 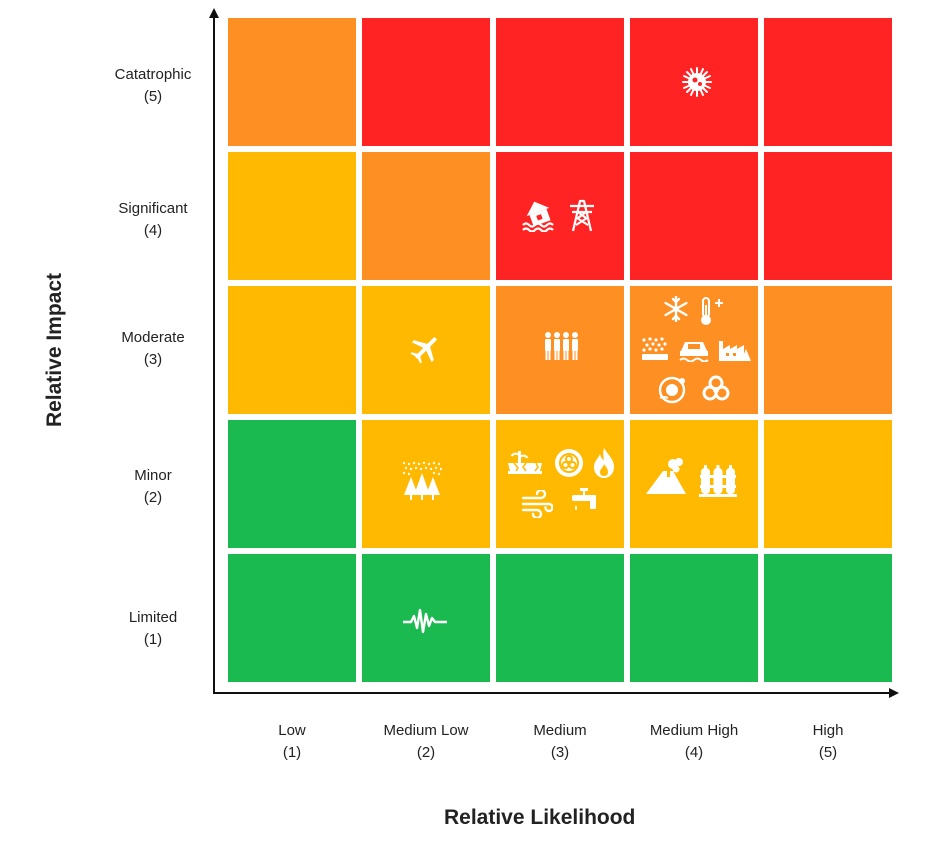 What do you see at coordinates (716, 389) in the screenshot?
I see `biohazard-icon` at bounding box center [716, 389].